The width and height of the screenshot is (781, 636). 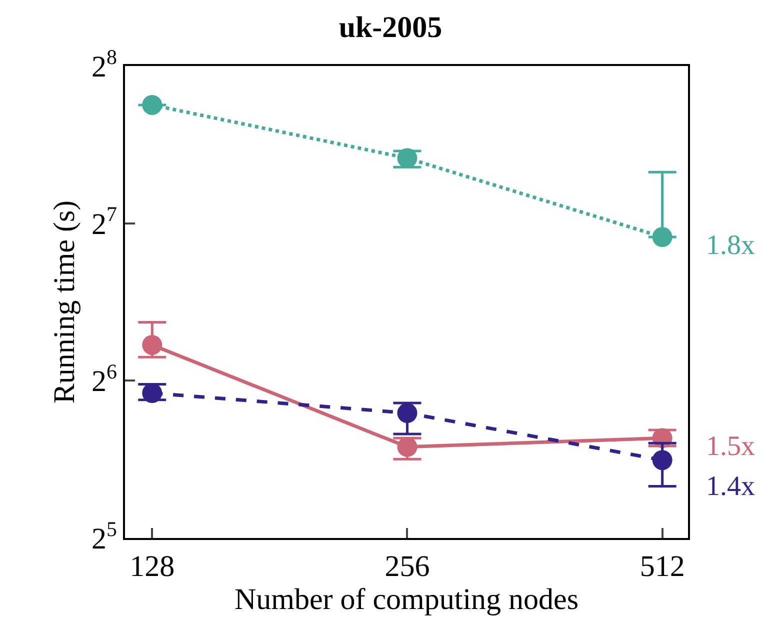 I want to click on text: 1.5x, so click(x=730, y=446).